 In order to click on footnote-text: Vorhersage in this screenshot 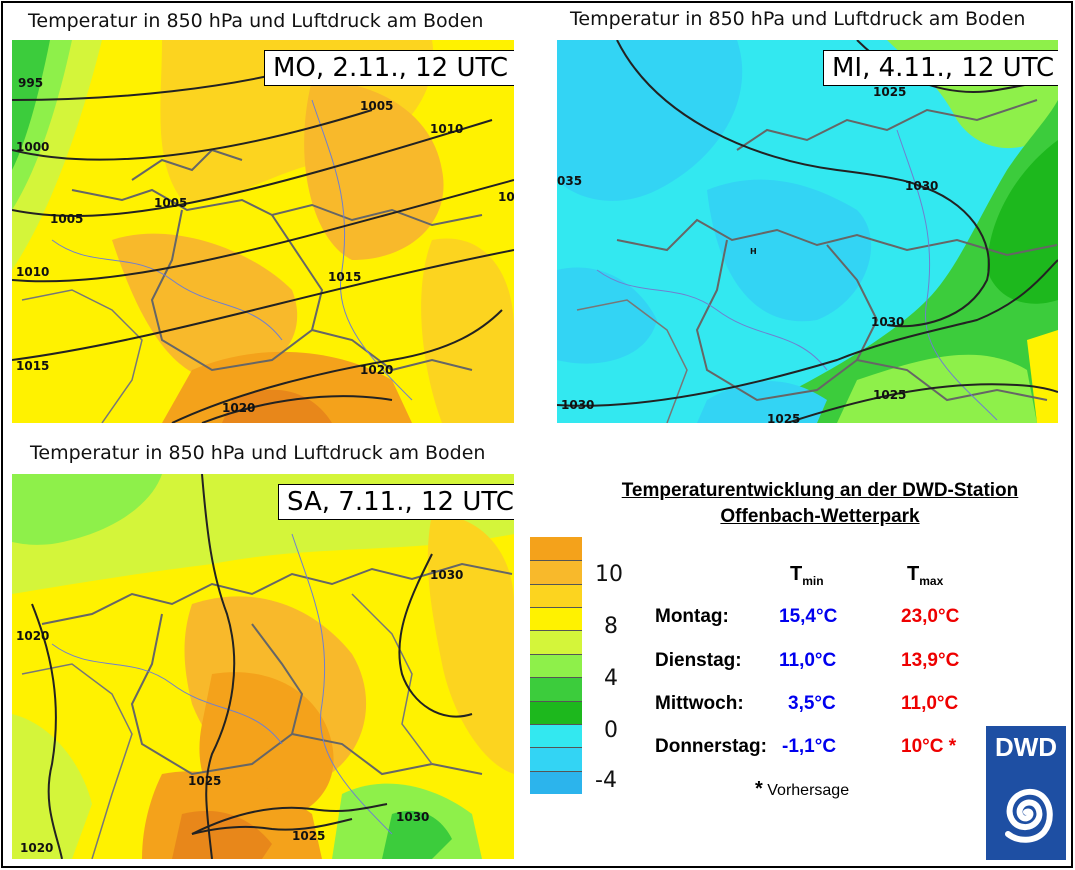, I will do `click(808, 790)`.